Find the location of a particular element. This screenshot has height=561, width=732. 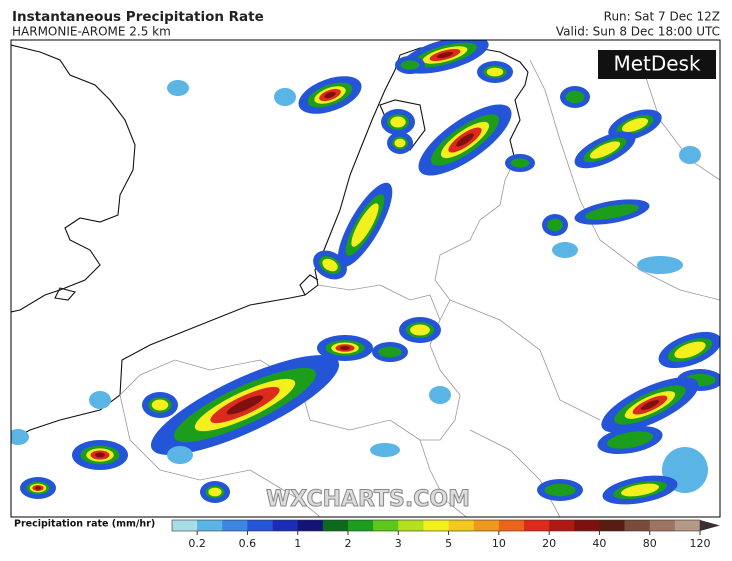

watermark: WXCHARTS.COM is located at coordinates (368, 499).